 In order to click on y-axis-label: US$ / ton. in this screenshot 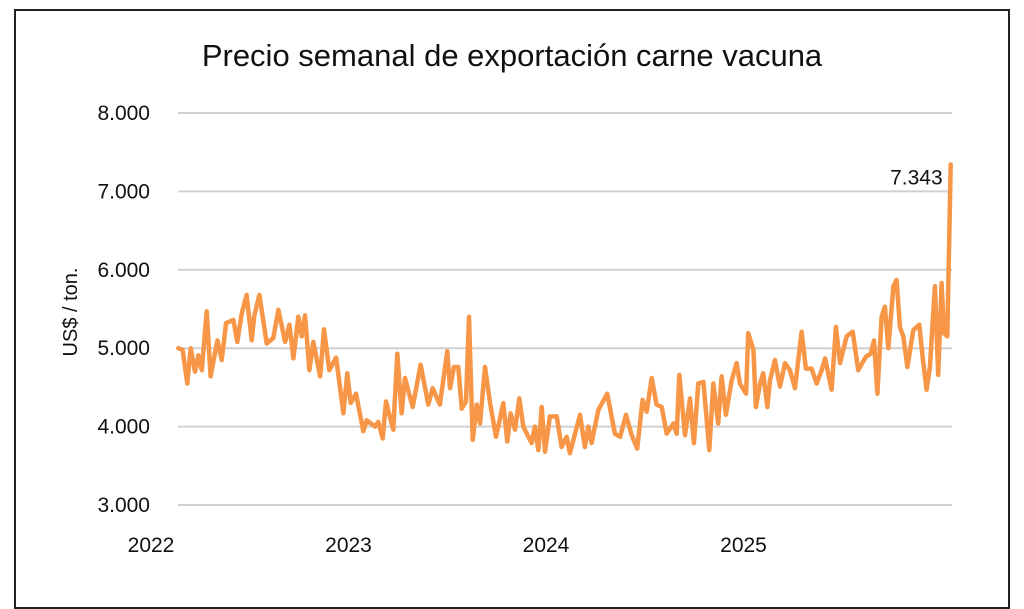, I will do `click(71, 312)`.